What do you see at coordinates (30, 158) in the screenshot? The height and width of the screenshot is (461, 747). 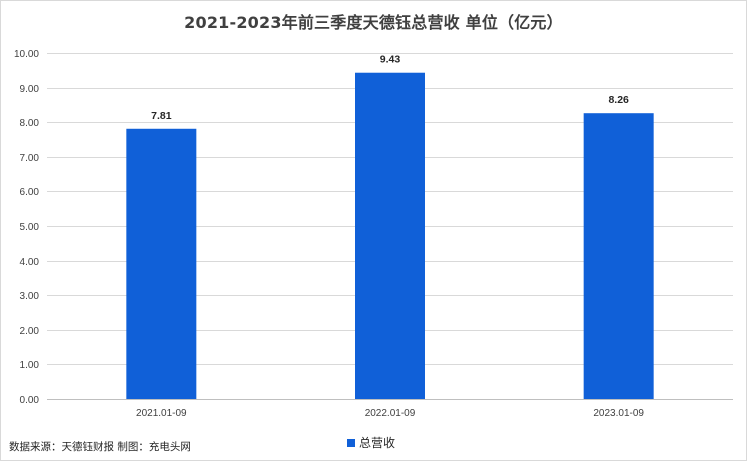 I see `y-tick-label: 7.00` at bounding box center [30, 158].